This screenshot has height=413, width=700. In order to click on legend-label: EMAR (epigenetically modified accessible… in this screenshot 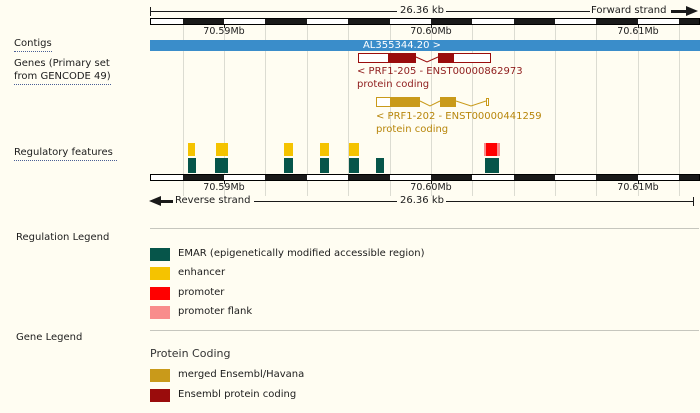, I will do `click(301, 253)`.